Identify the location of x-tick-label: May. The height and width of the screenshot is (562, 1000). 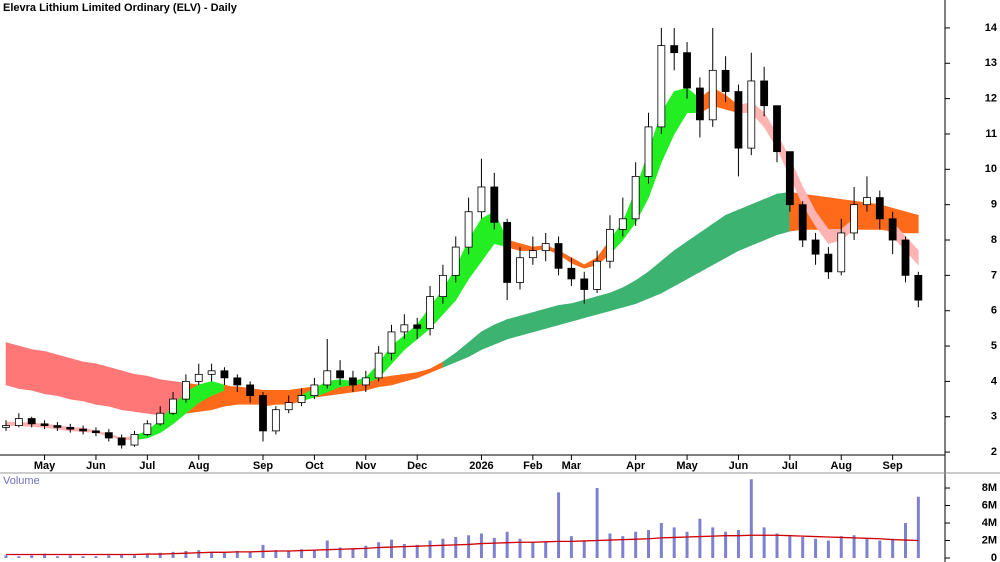
(687, 466).